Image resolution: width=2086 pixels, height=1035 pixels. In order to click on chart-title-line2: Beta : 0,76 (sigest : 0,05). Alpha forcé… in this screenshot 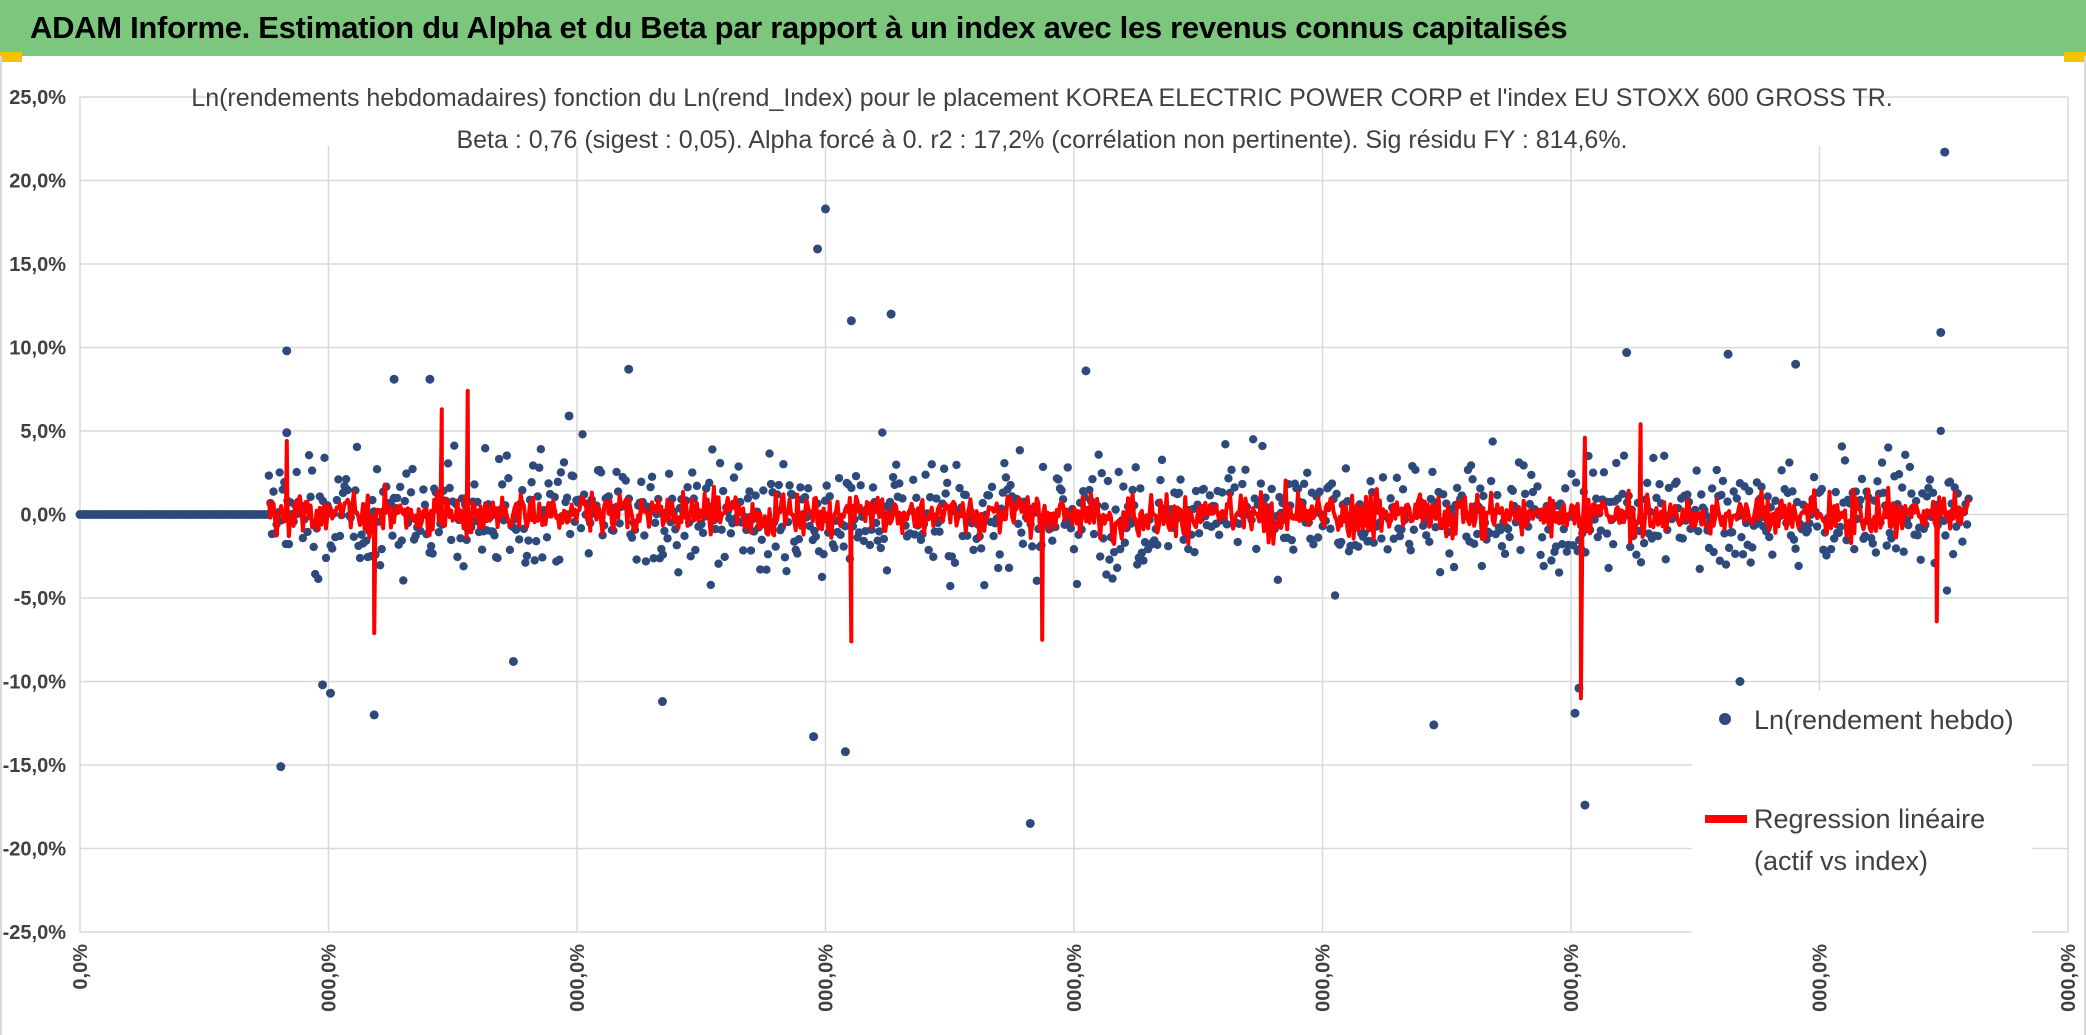, I will do `click(1041, 140)`.